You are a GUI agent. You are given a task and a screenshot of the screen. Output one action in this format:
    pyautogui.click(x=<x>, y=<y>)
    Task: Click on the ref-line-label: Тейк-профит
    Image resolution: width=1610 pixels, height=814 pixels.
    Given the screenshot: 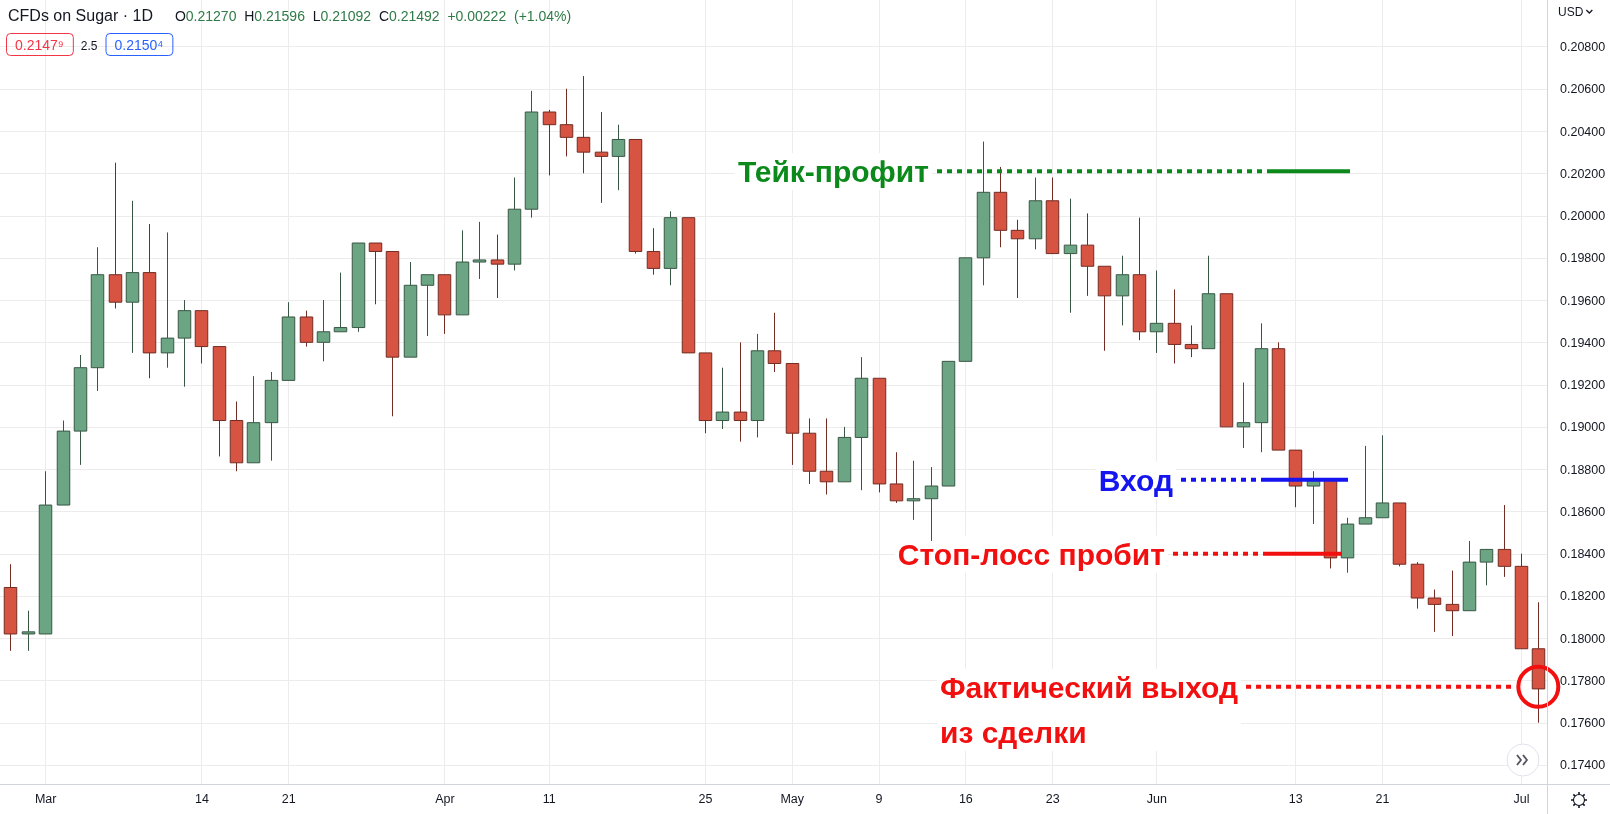 What is the action you would take?
    pyautogui.click(x=833, y=172)
    